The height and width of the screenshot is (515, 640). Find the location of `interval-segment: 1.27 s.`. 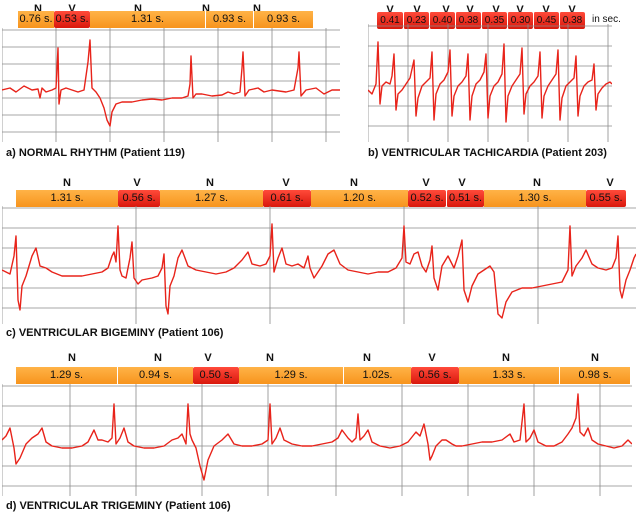

interval-segment: 1.27 s. is located at coordinates (211, 198).